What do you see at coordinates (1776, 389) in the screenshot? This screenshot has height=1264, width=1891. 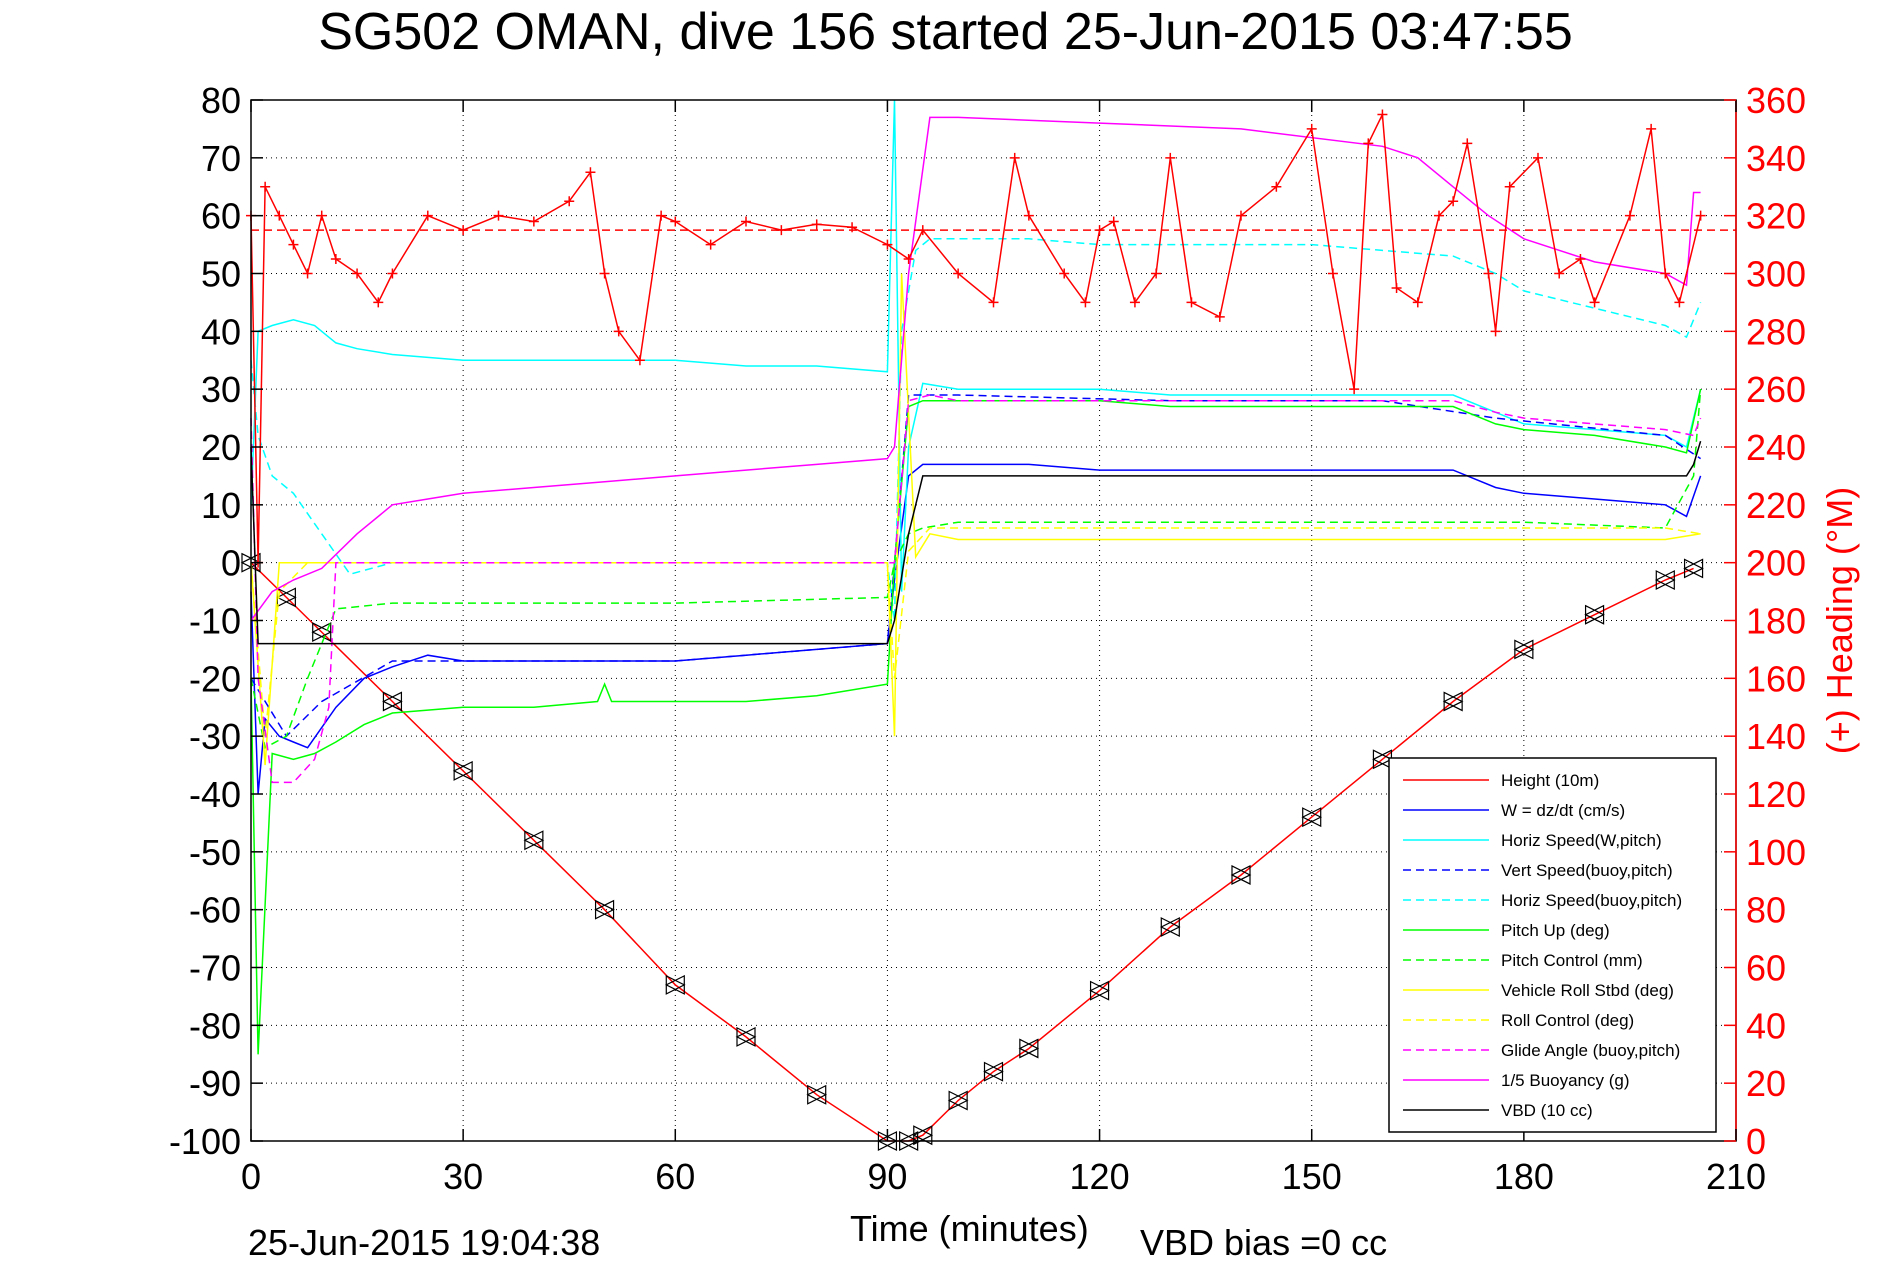 I see `right-tick-label: 260` at bounding box center [1776, 389].